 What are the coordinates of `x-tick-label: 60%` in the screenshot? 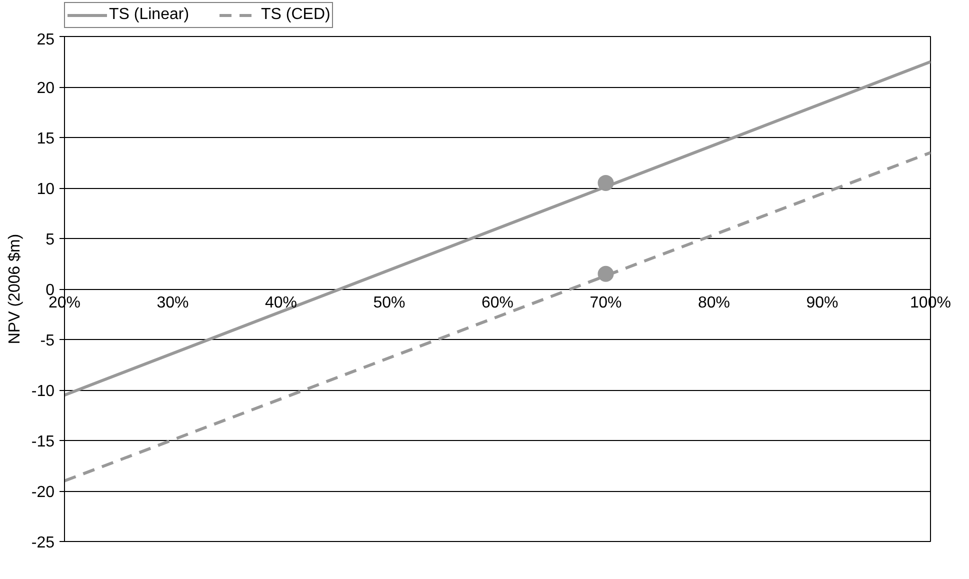 It's located at (497, 303).